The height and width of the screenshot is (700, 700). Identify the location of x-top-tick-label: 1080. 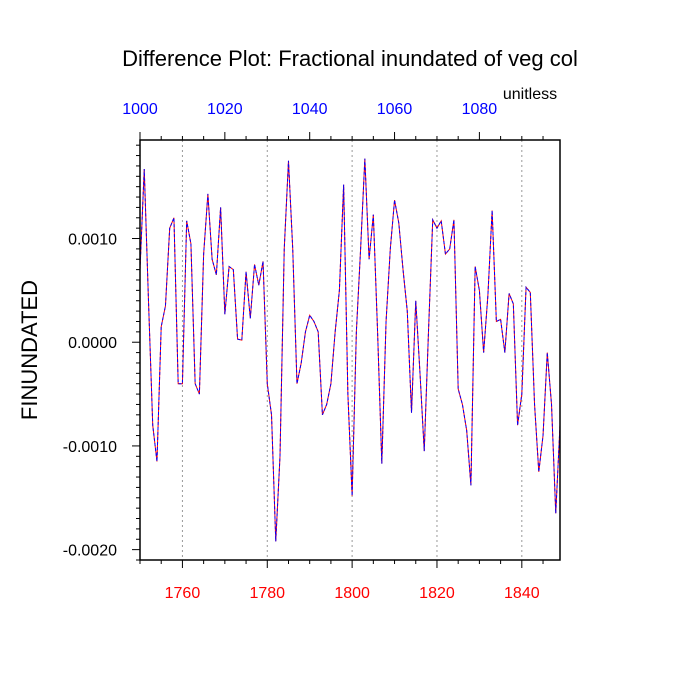
(480, 109).